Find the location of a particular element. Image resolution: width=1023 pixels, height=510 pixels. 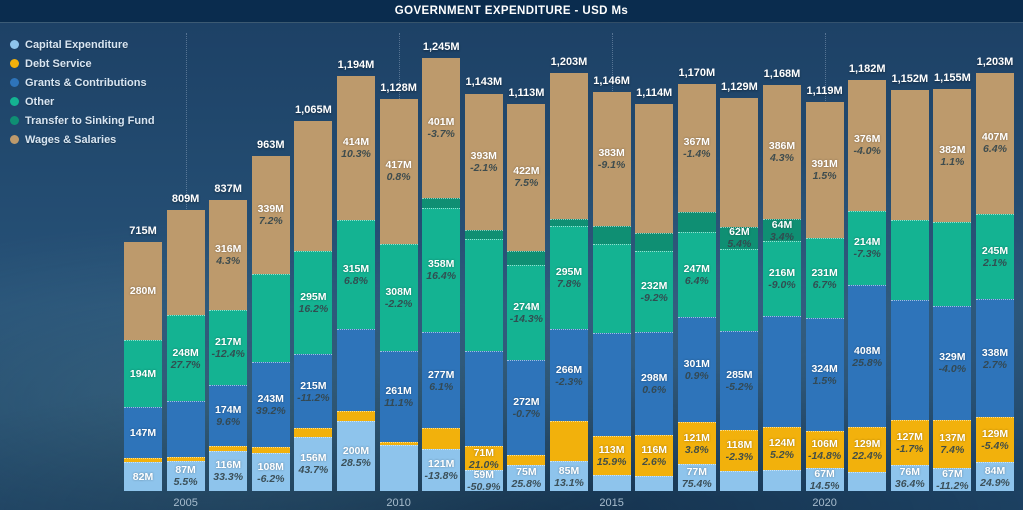

bar-2019: 124M 5.2% 216M -9.0% 64M 3.4% 386M 4.3% 1,168M is located at coordinates (782, 279).